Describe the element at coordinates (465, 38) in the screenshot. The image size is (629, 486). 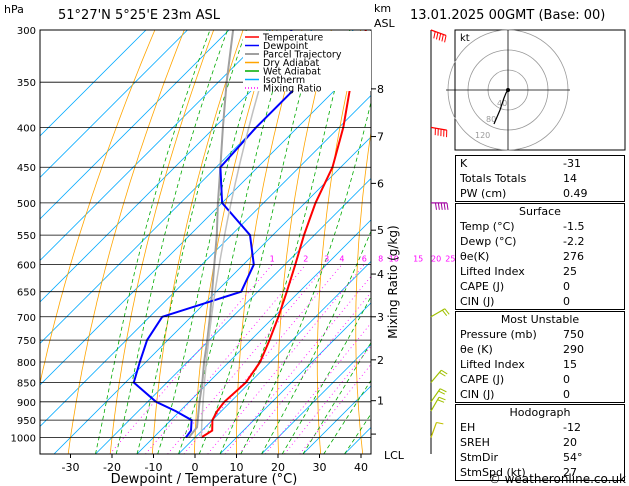
I see `hodograph-unit-label: kt` at that location.